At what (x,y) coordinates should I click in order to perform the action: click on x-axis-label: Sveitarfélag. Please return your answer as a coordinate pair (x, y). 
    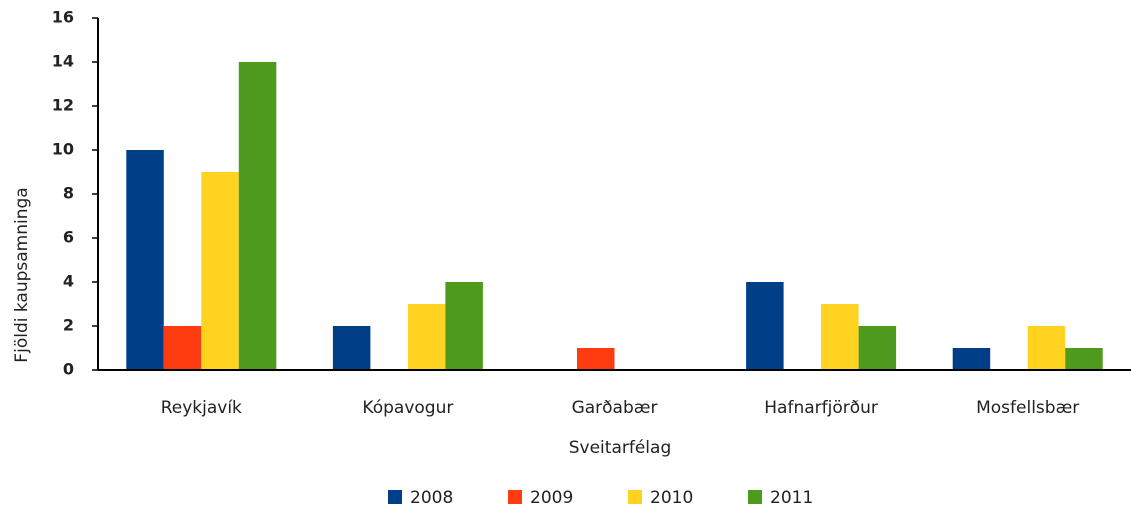
    Looking at the image, I should click on (620, 448).